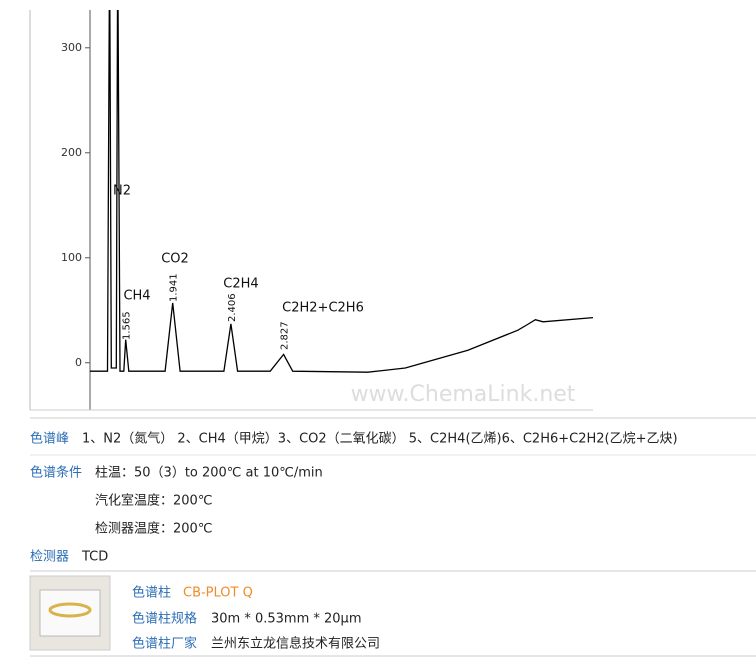 This screenshot has height=659, width=756. I want to click on y-tick-label: 200, so click(71, 152).